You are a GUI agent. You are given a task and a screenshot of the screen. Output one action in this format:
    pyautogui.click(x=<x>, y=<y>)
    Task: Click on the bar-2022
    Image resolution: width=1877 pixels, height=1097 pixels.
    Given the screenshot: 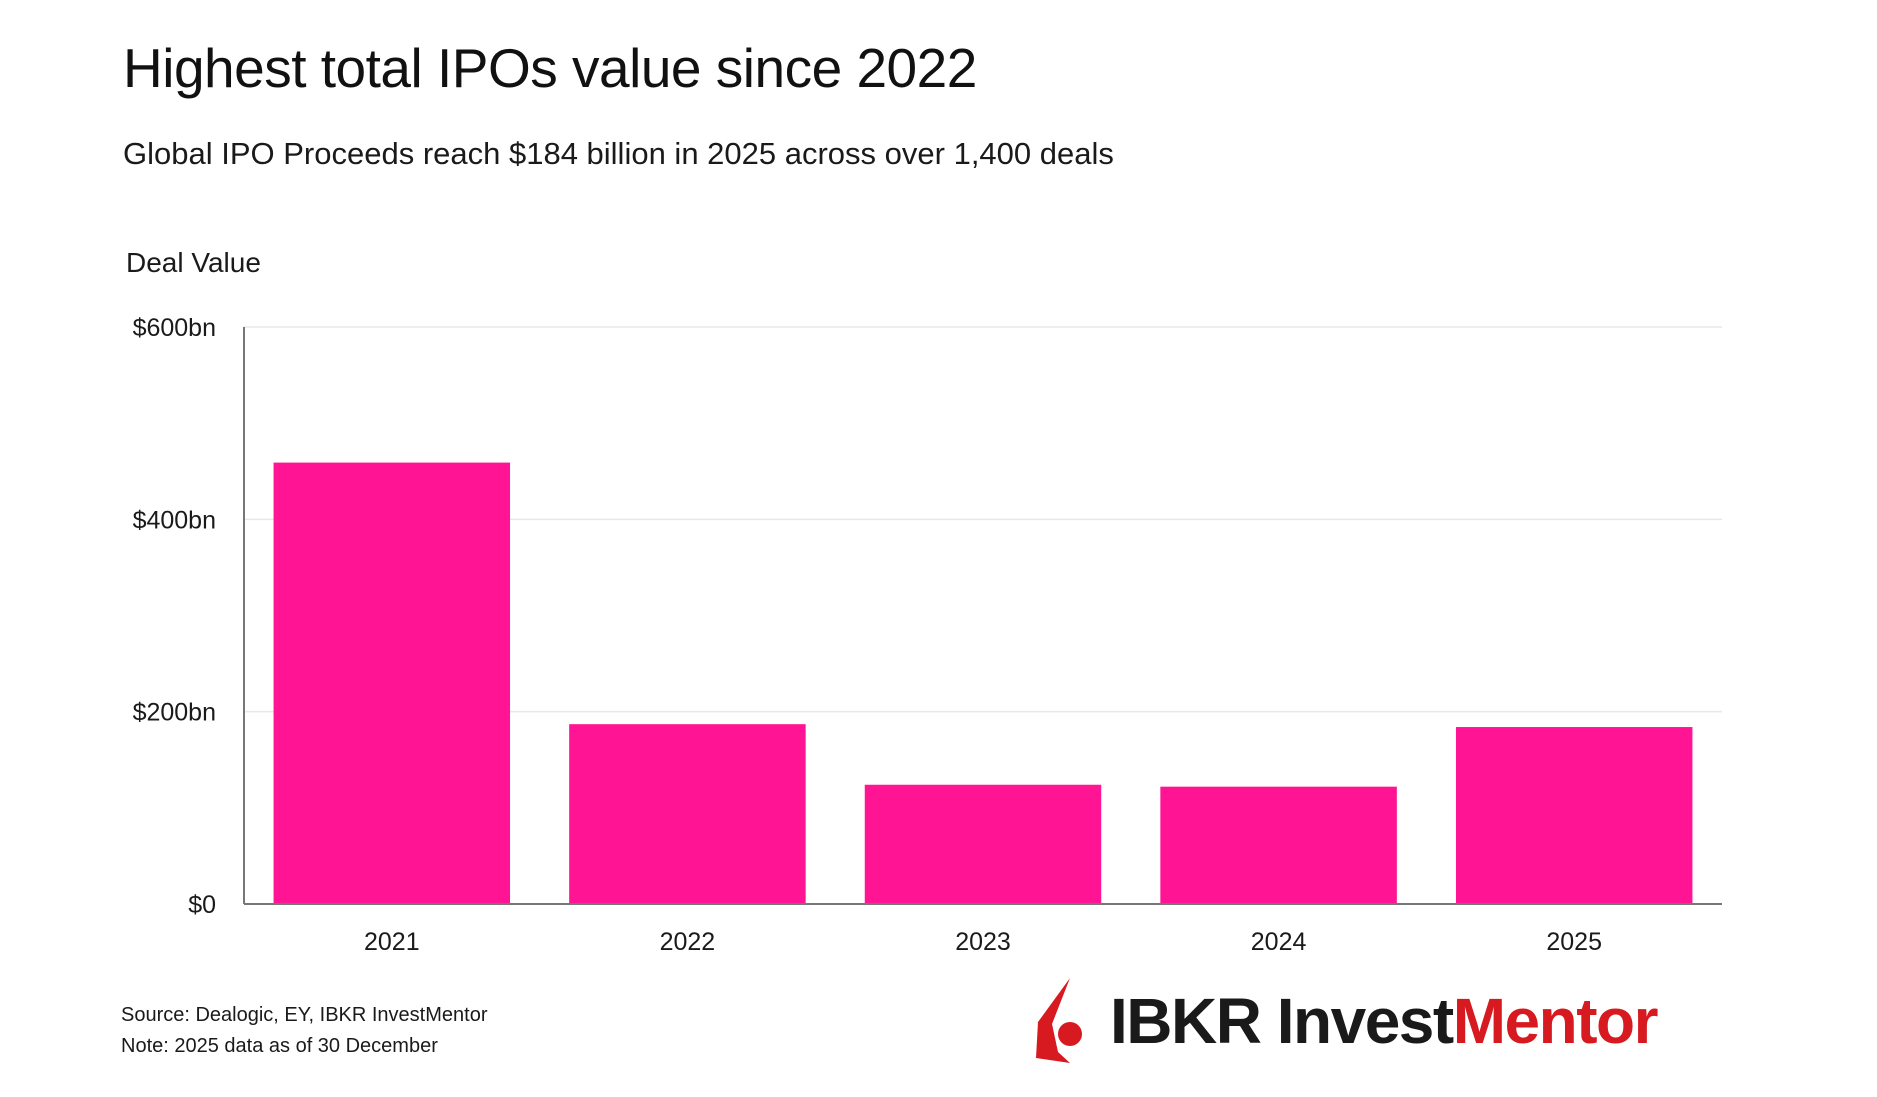 What is the action you would take?
    pyautogui.click(x=687, y=814)
    